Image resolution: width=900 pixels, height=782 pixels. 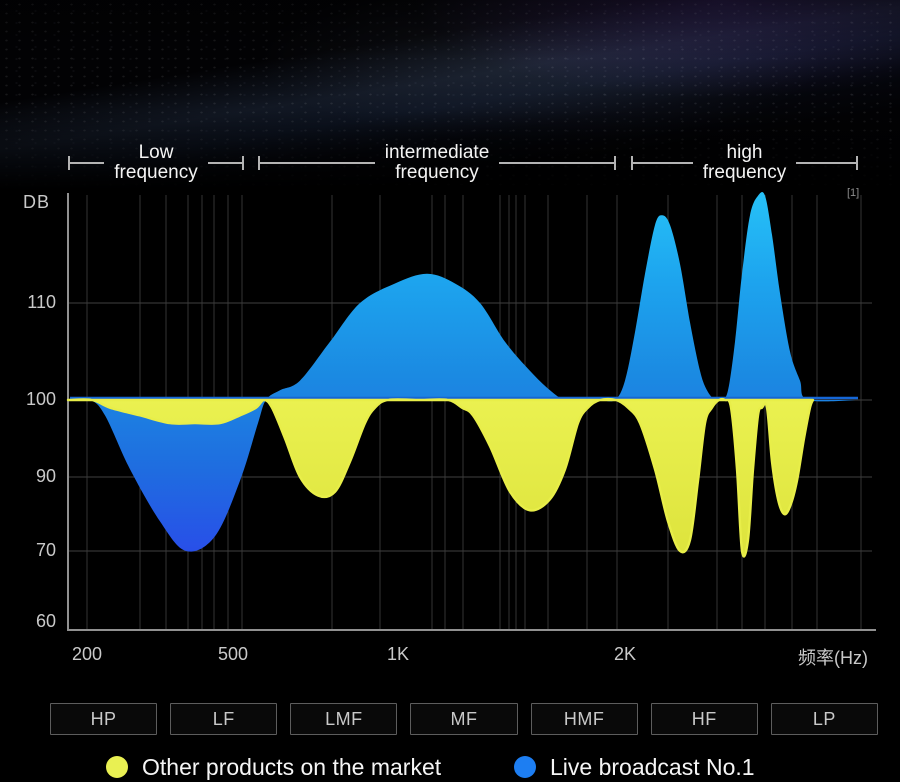 I want to click on eq-band-button-mf: MF, so click(x=464, y=719).